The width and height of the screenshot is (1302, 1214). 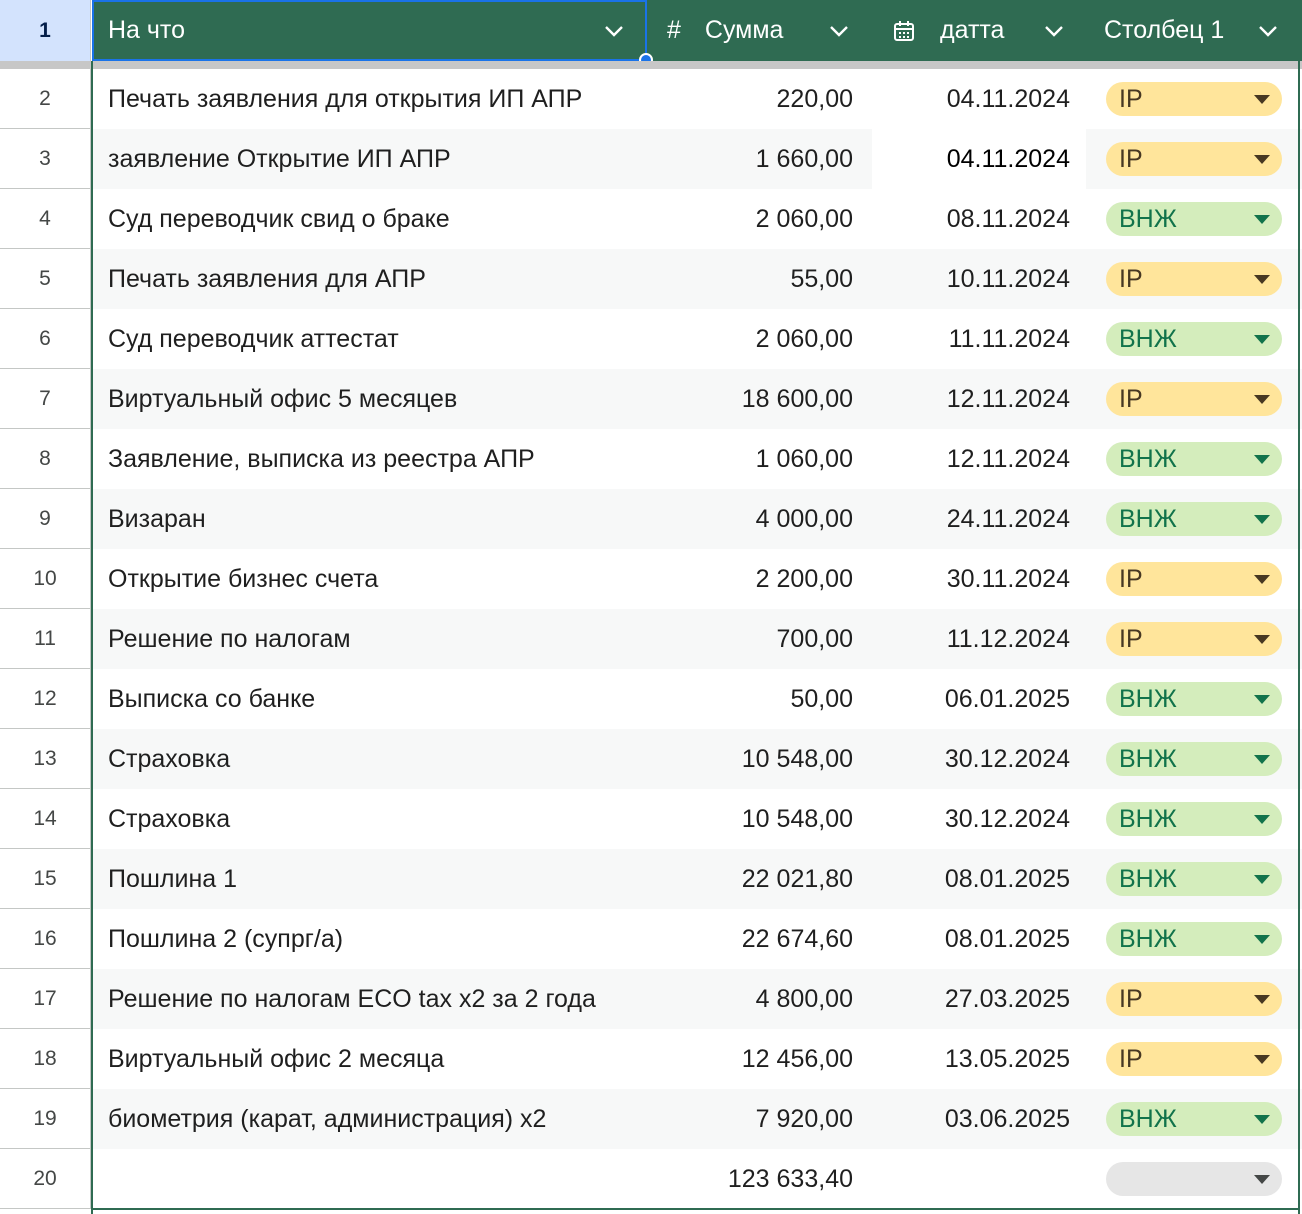 I want to click on row-header: 6, so click(x=45, y=339).